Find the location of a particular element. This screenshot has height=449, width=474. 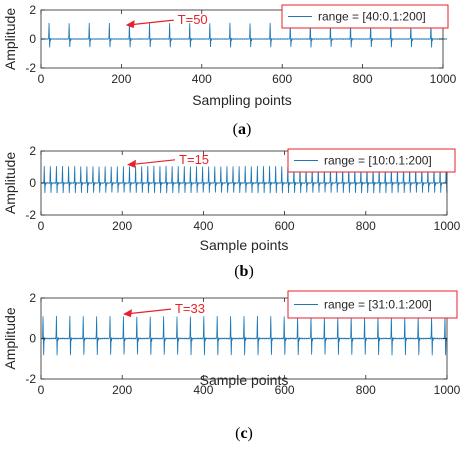

legend-entry: range = [10:0.1:200] is located at coordinates (378, 161).